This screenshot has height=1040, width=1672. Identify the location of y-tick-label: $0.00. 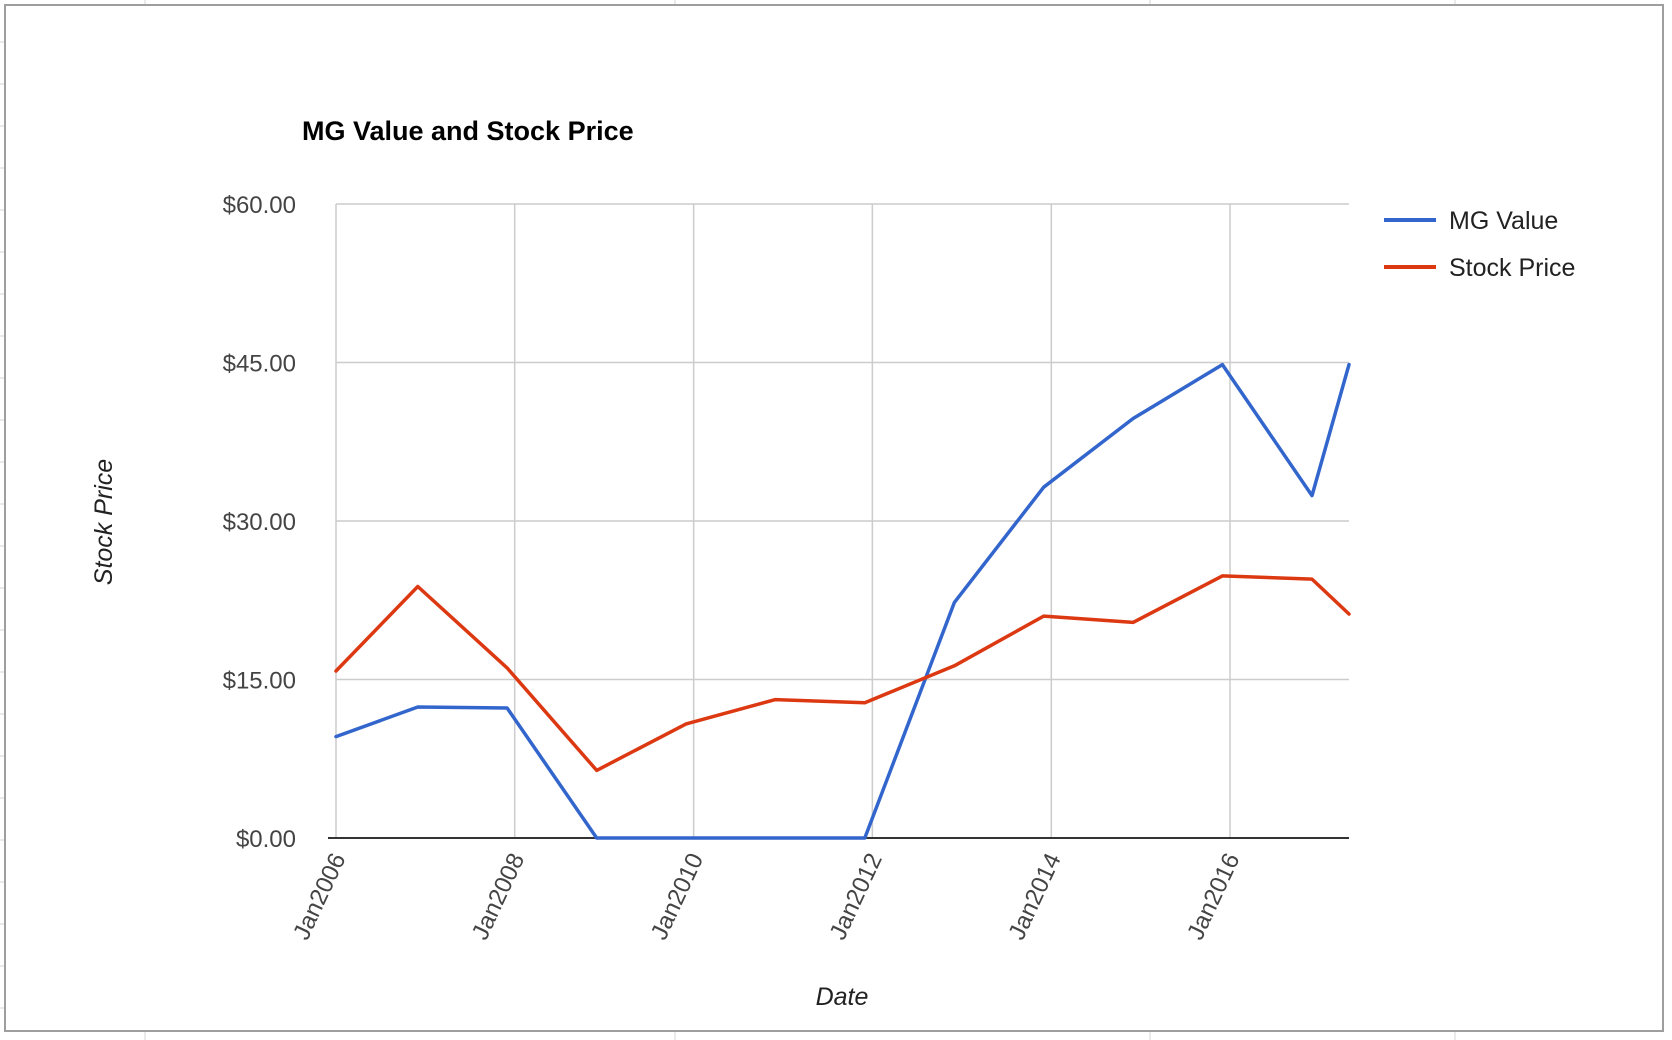
(266, 839).